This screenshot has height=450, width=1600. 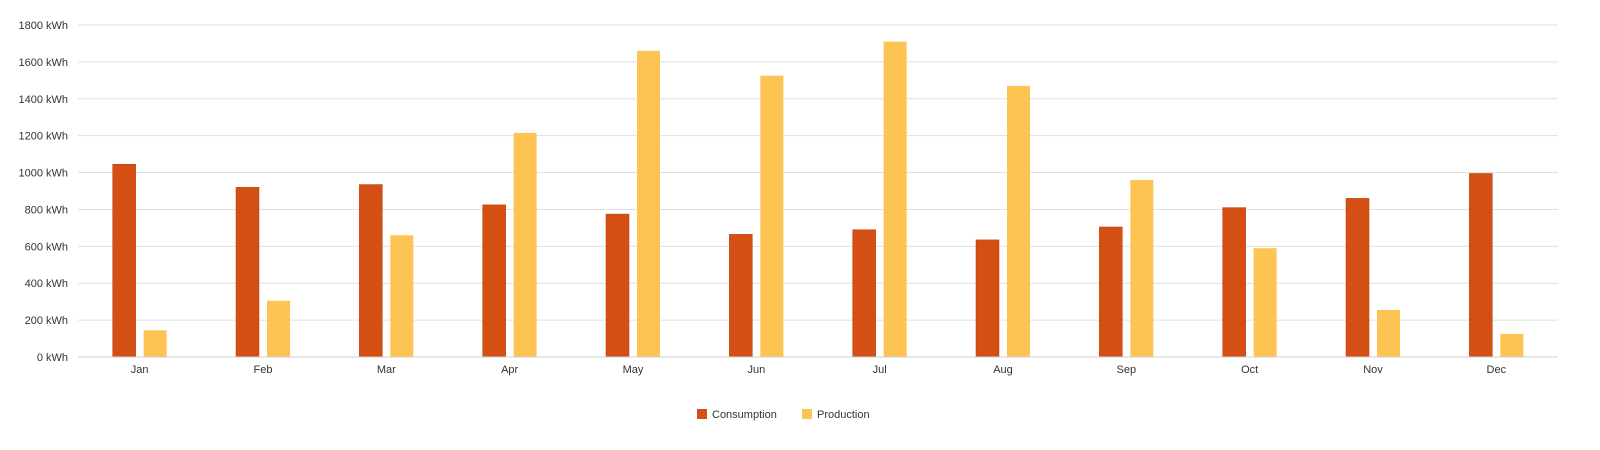 What do you see at coordinates (263, 370) in the screenshot?
I see `x-tick-label: Feb` at bounding box center [263, 370].